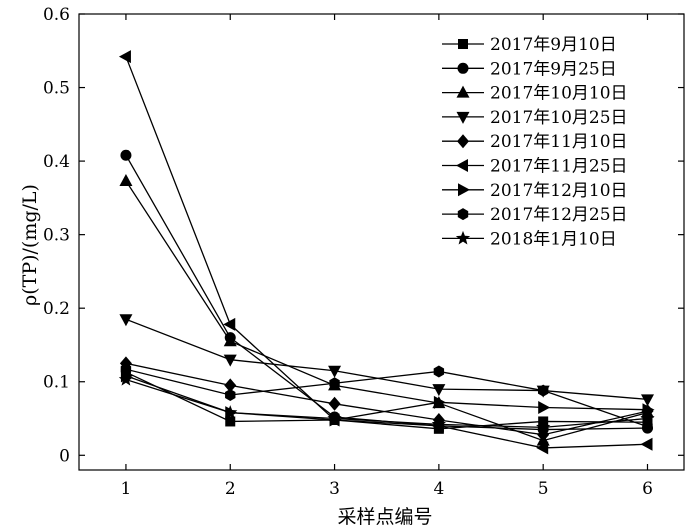 The width and height of the screenshot is (700, 530). Describe the element at coordinates (56, 162) in the screenshot. I see `y-tick-label: 0.4` at that location.